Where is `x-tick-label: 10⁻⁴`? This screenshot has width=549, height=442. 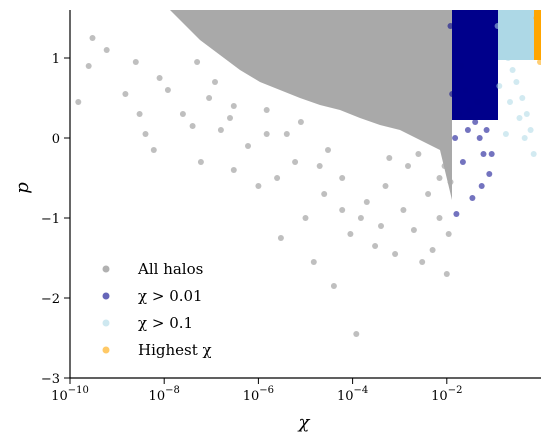
x-tick-label: 10⁻⁴ is located at coordinates (352, 394).